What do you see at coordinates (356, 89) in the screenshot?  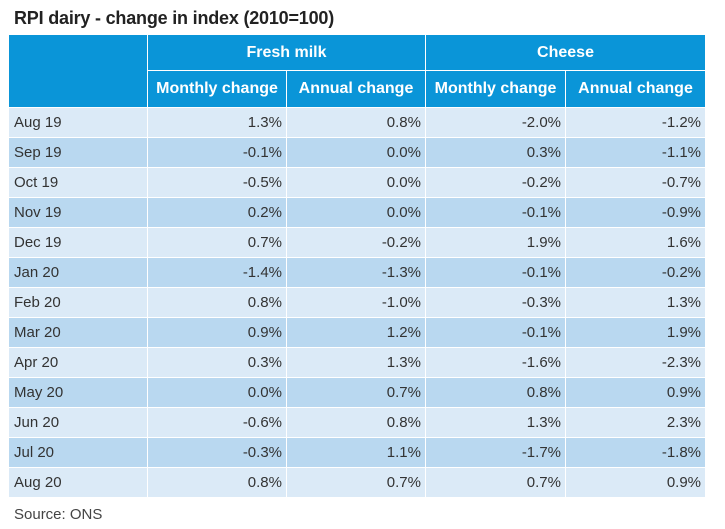 I see `subheader-milk-annual: Annual change` at bounding box center [356, 89].